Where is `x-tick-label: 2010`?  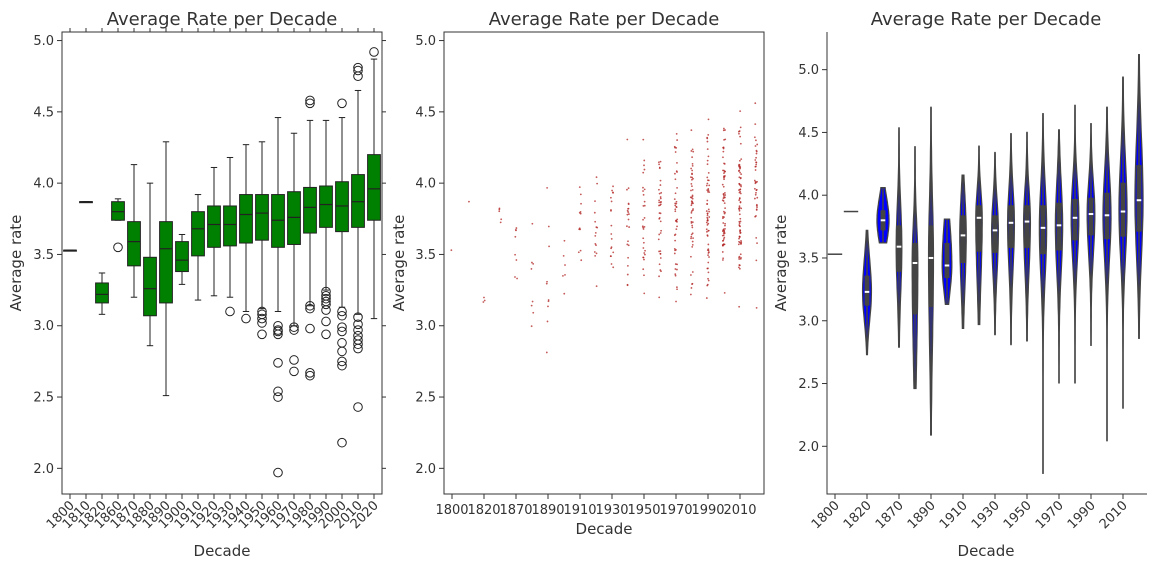 x-tick-label: 2010 is located at coordinates (1114, 515).